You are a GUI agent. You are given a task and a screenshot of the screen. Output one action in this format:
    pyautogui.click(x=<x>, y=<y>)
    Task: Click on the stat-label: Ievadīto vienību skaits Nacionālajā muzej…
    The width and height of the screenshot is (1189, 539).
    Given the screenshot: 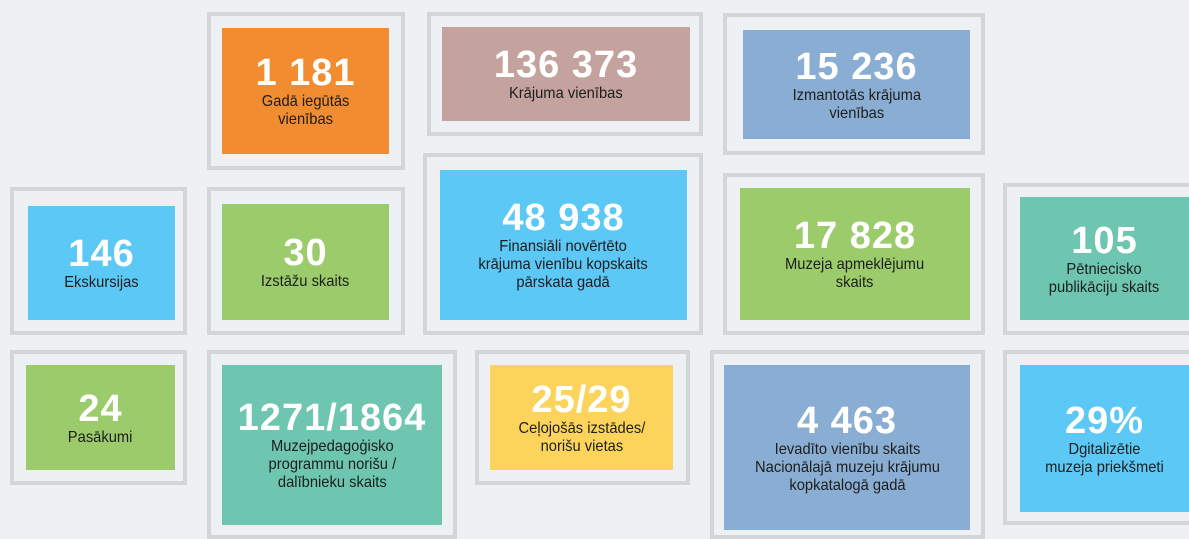 What is the action you would take?
    pyautogui.click(x=847, y=468)
    